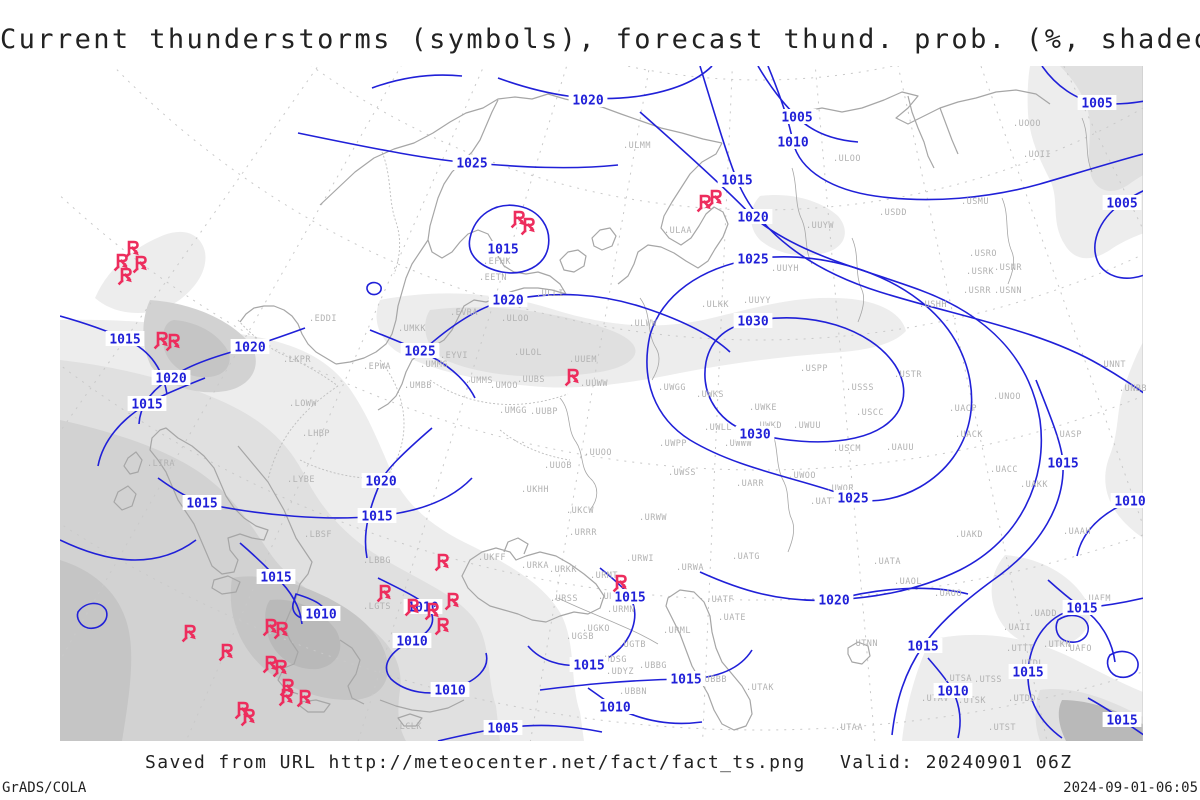 The image size is (1200, 800). Describe the element at coordinates (301, 480) in the screenshot. I see `station-label: .LYBE` at that location.